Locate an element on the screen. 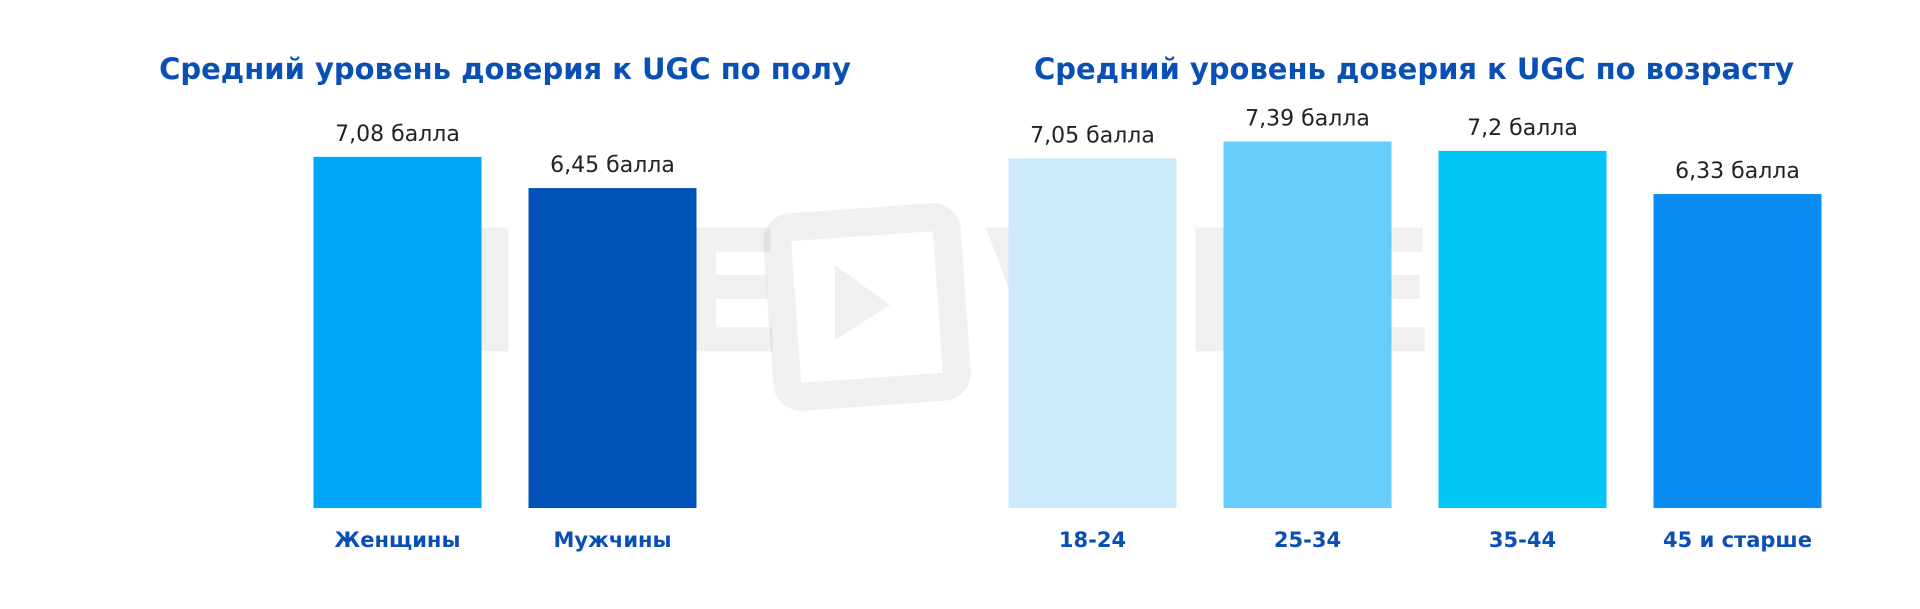 Image resolution: width=1920 pixels, height=609 pixels. category-label: 18-24 is located at coordinates (1092, 540).